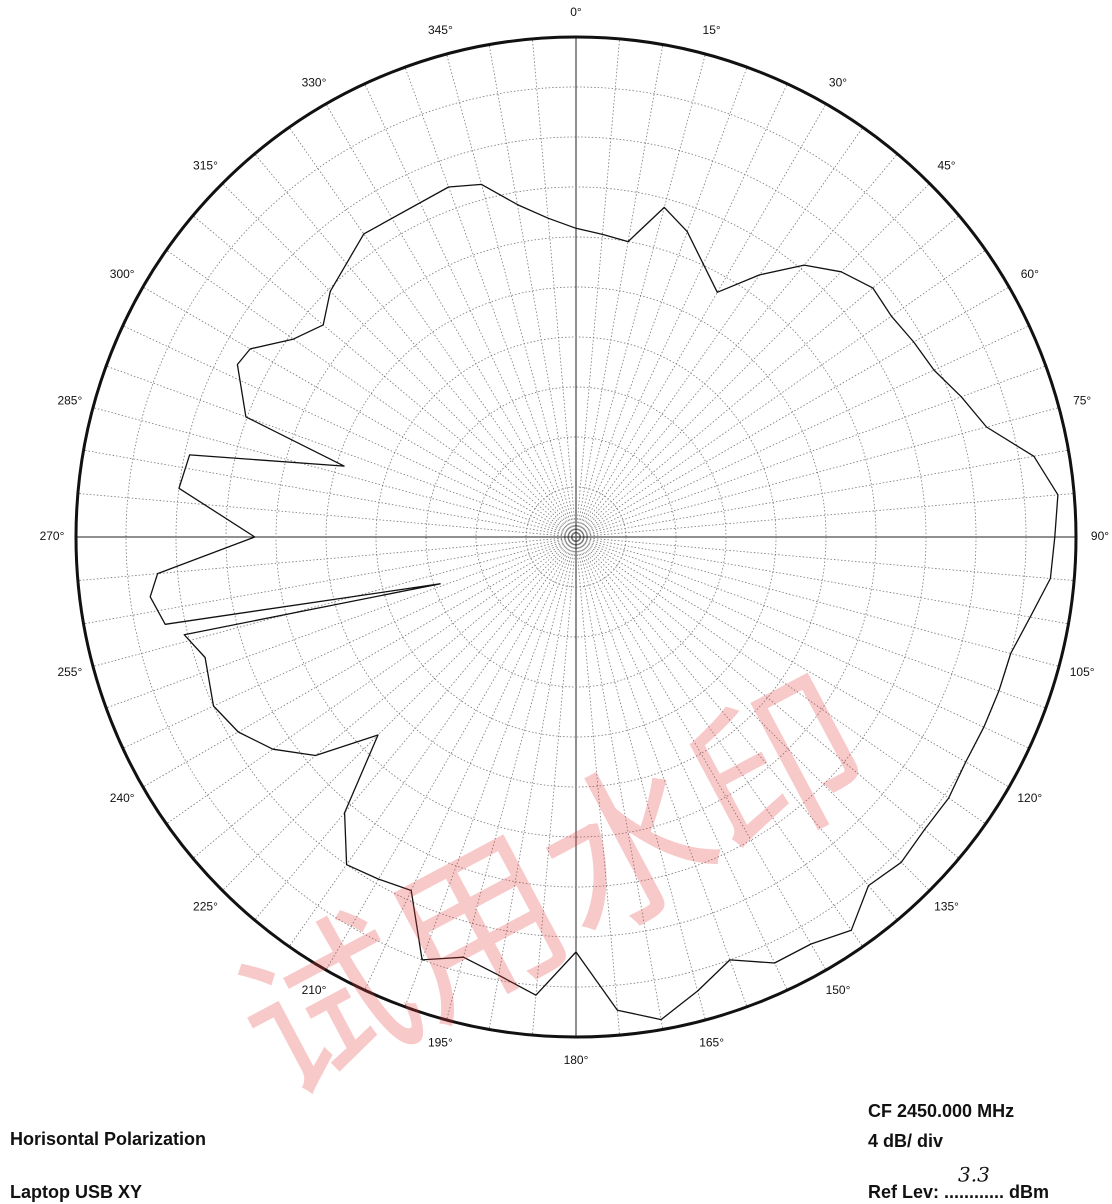 The image size is (1112, 1204). I want to click on ring-grid-line, so click(576, 537).